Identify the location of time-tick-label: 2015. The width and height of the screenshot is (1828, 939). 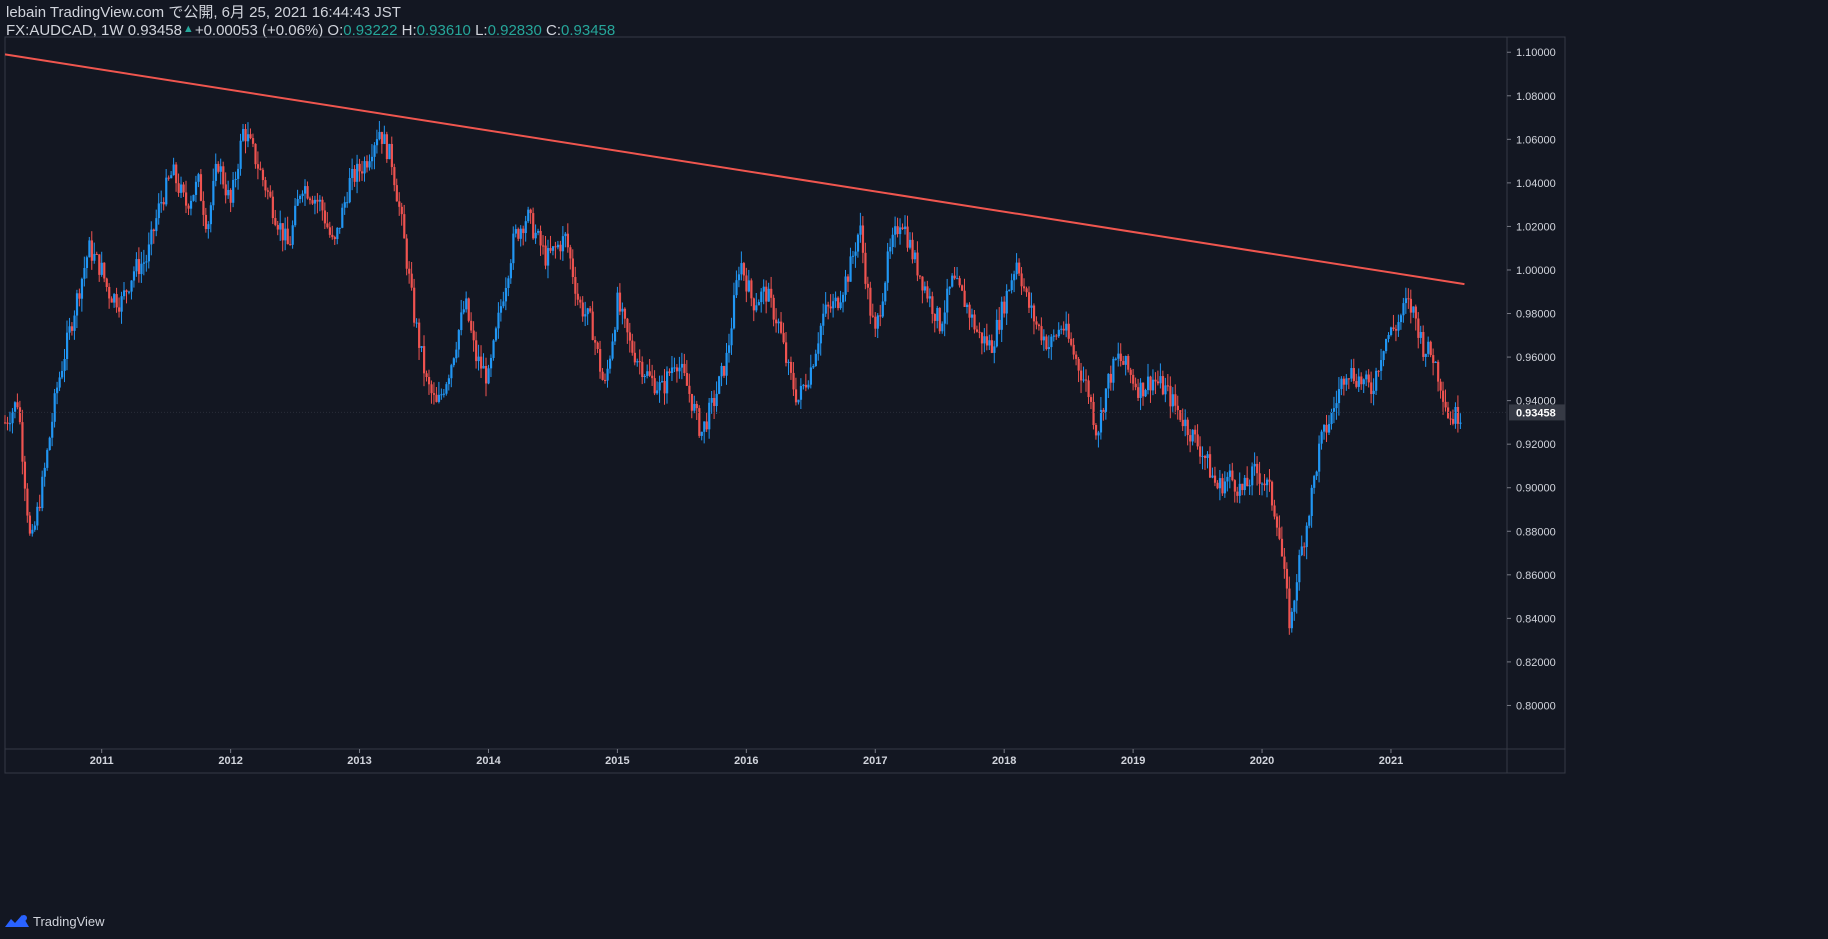
(617, 761).